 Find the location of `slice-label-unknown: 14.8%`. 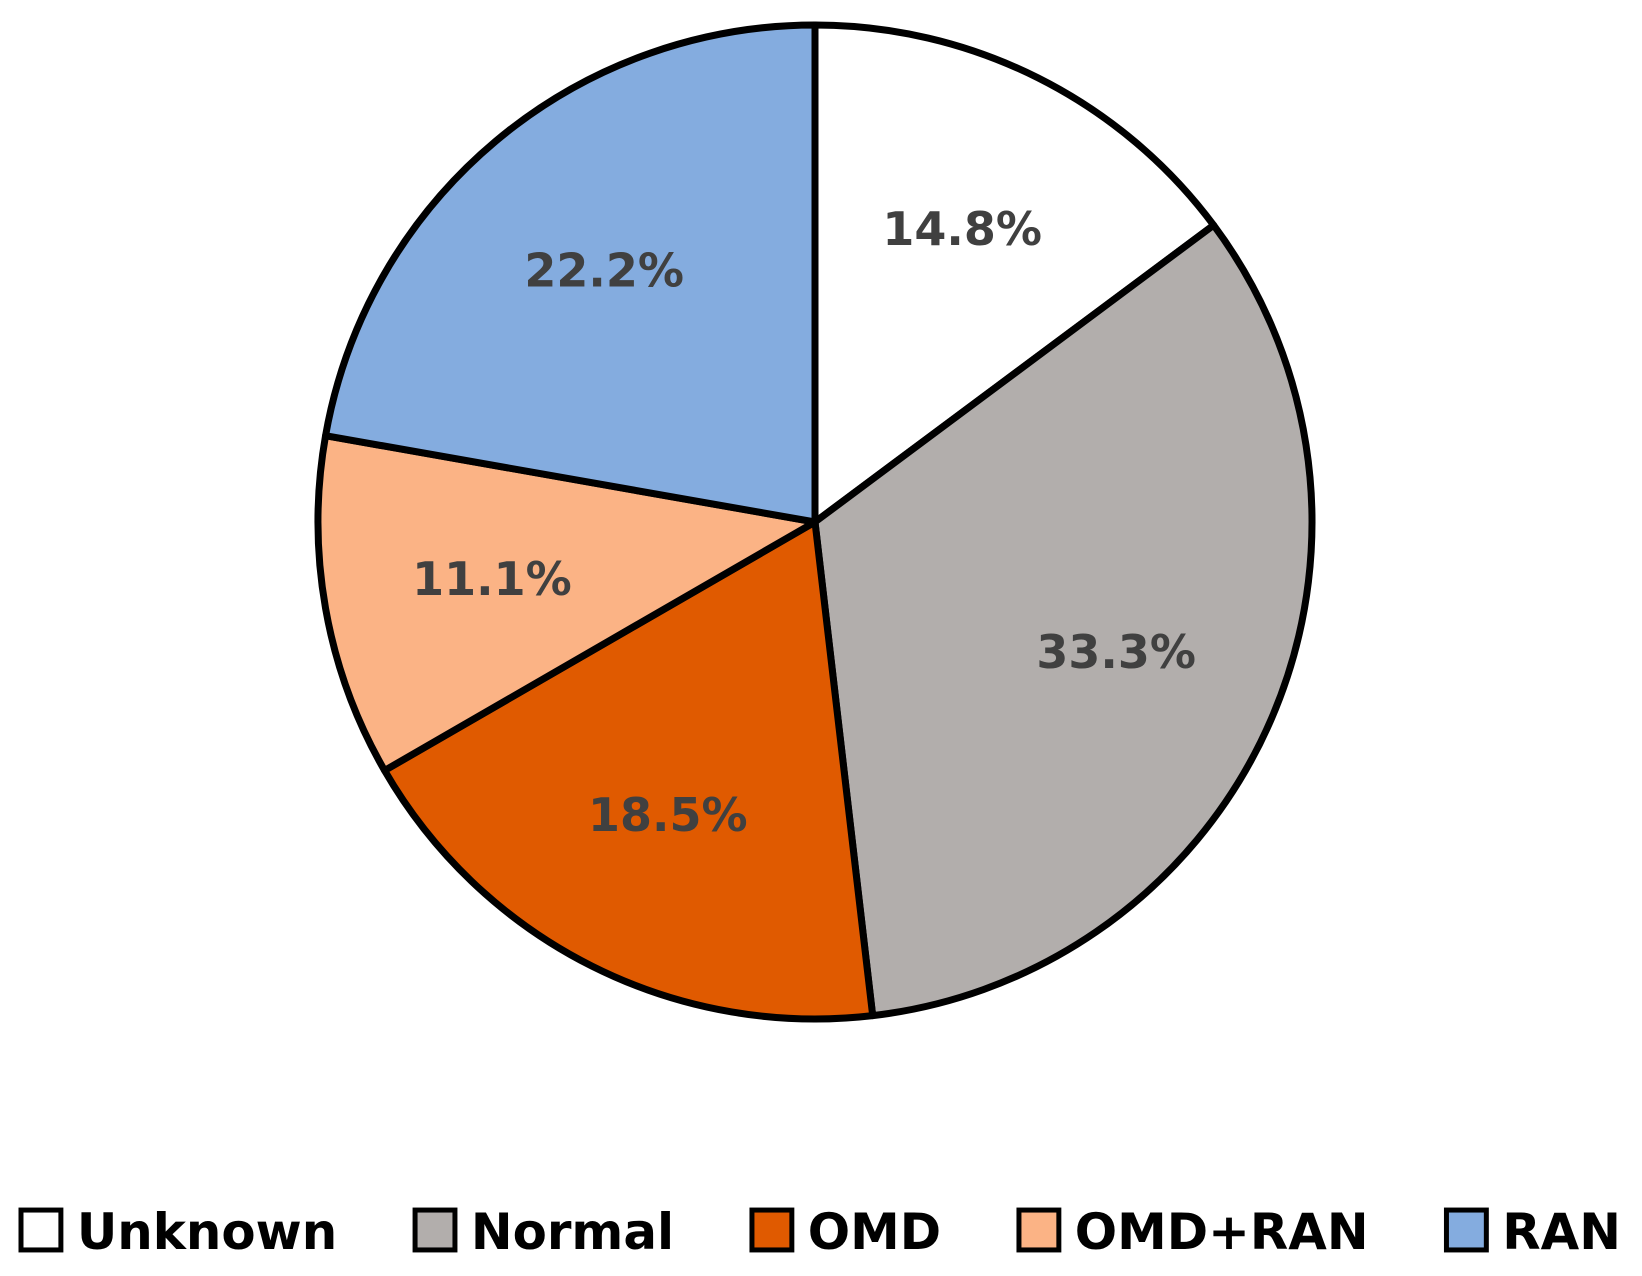

slice-label-unknown: 14.8% is located at coordinates (962, 229).